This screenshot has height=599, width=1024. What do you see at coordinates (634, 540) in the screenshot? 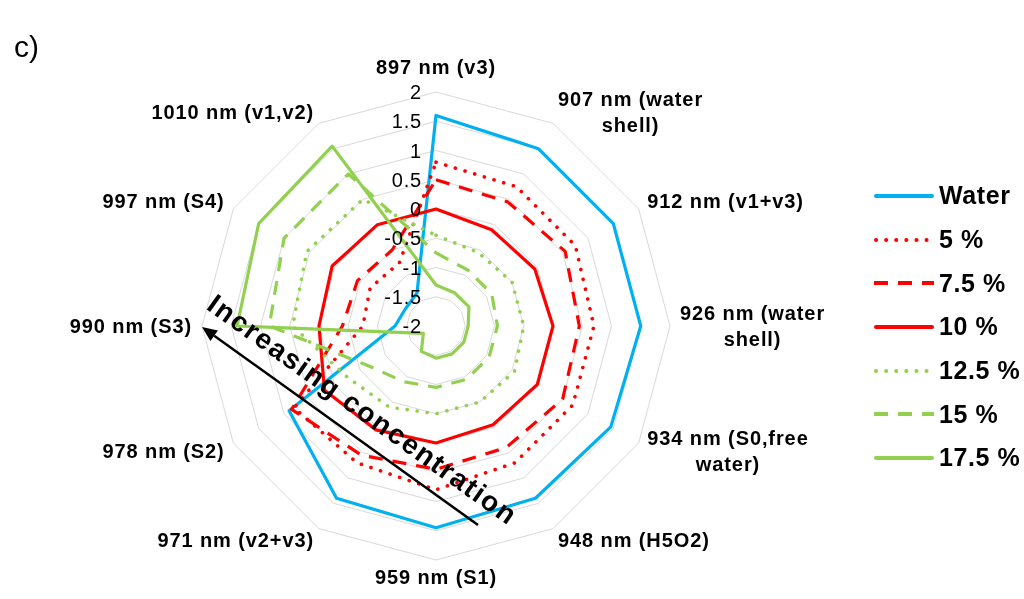
I see `spoke-label: 948 nm (H5O2)` at bounding box center [634, 540].